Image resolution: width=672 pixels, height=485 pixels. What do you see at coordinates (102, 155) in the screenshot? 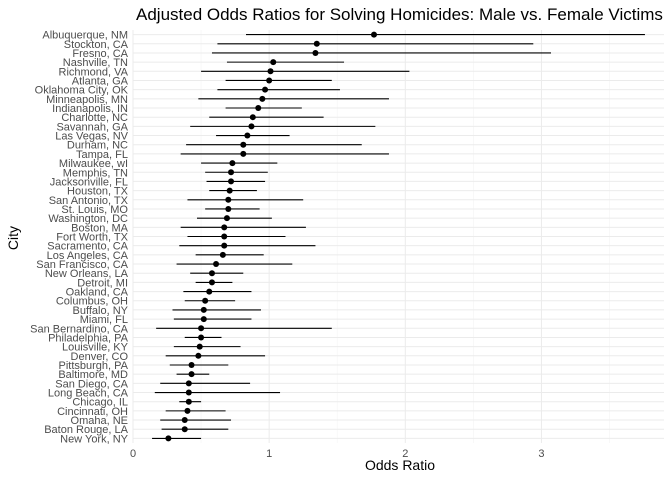
I see `y-tick-label: Tampa, FL` at bounding box center [102, 155].